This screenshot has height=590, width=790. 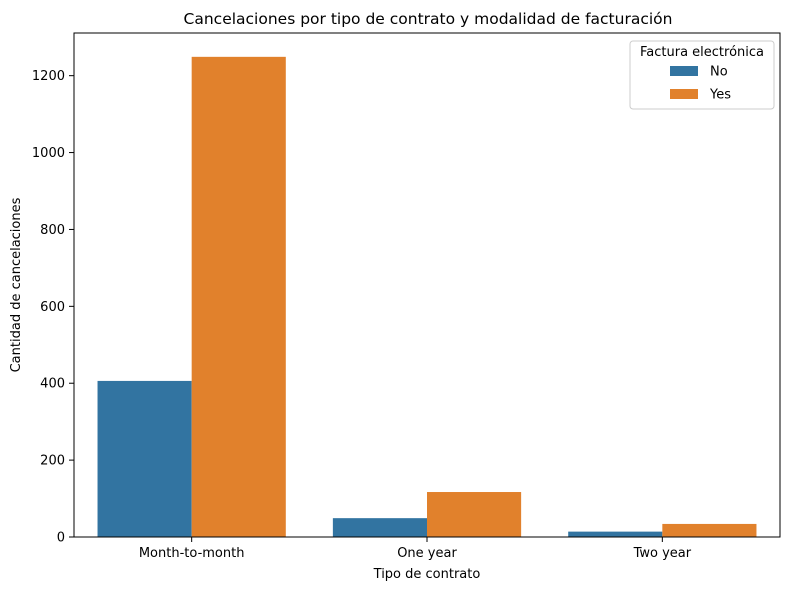 I want to click on legend-title: Factura electrónica, so click(x=702, y=52).